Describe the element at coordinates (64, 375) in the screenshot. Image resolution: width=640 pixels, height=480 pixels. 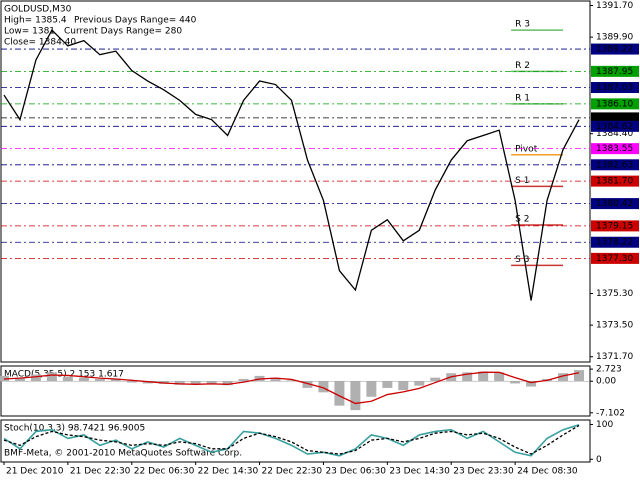
I see `macd-title: MACD(5,35,5) 2.153 1.617` at that location.